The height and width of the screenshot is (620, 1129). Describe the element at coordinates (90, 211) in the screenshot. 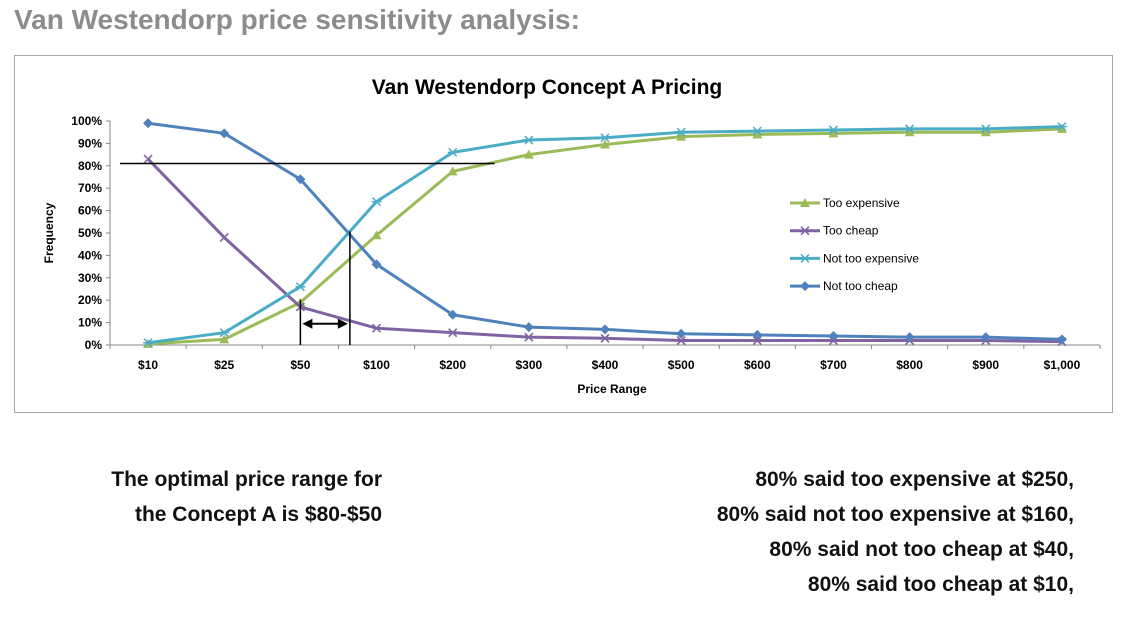

I see `y-tick-label: 60%` at that location.